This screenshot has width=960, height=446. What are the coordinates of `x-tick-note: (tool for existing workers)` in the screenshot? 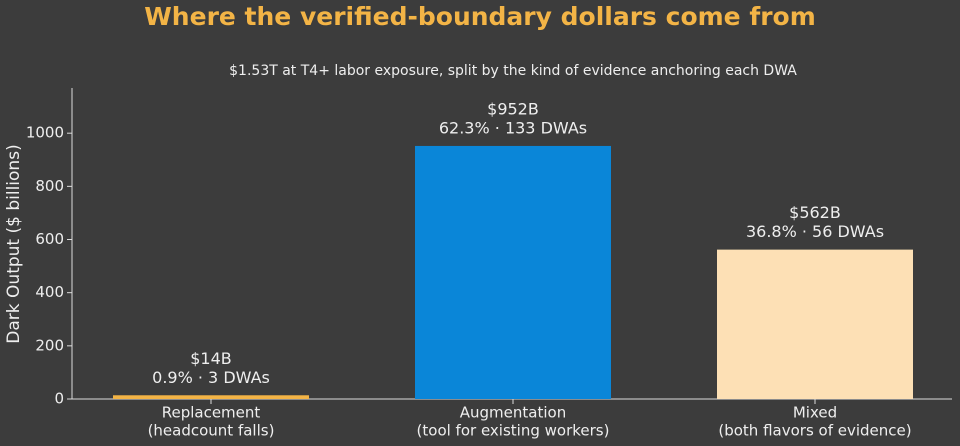 It's located at (513, 431).